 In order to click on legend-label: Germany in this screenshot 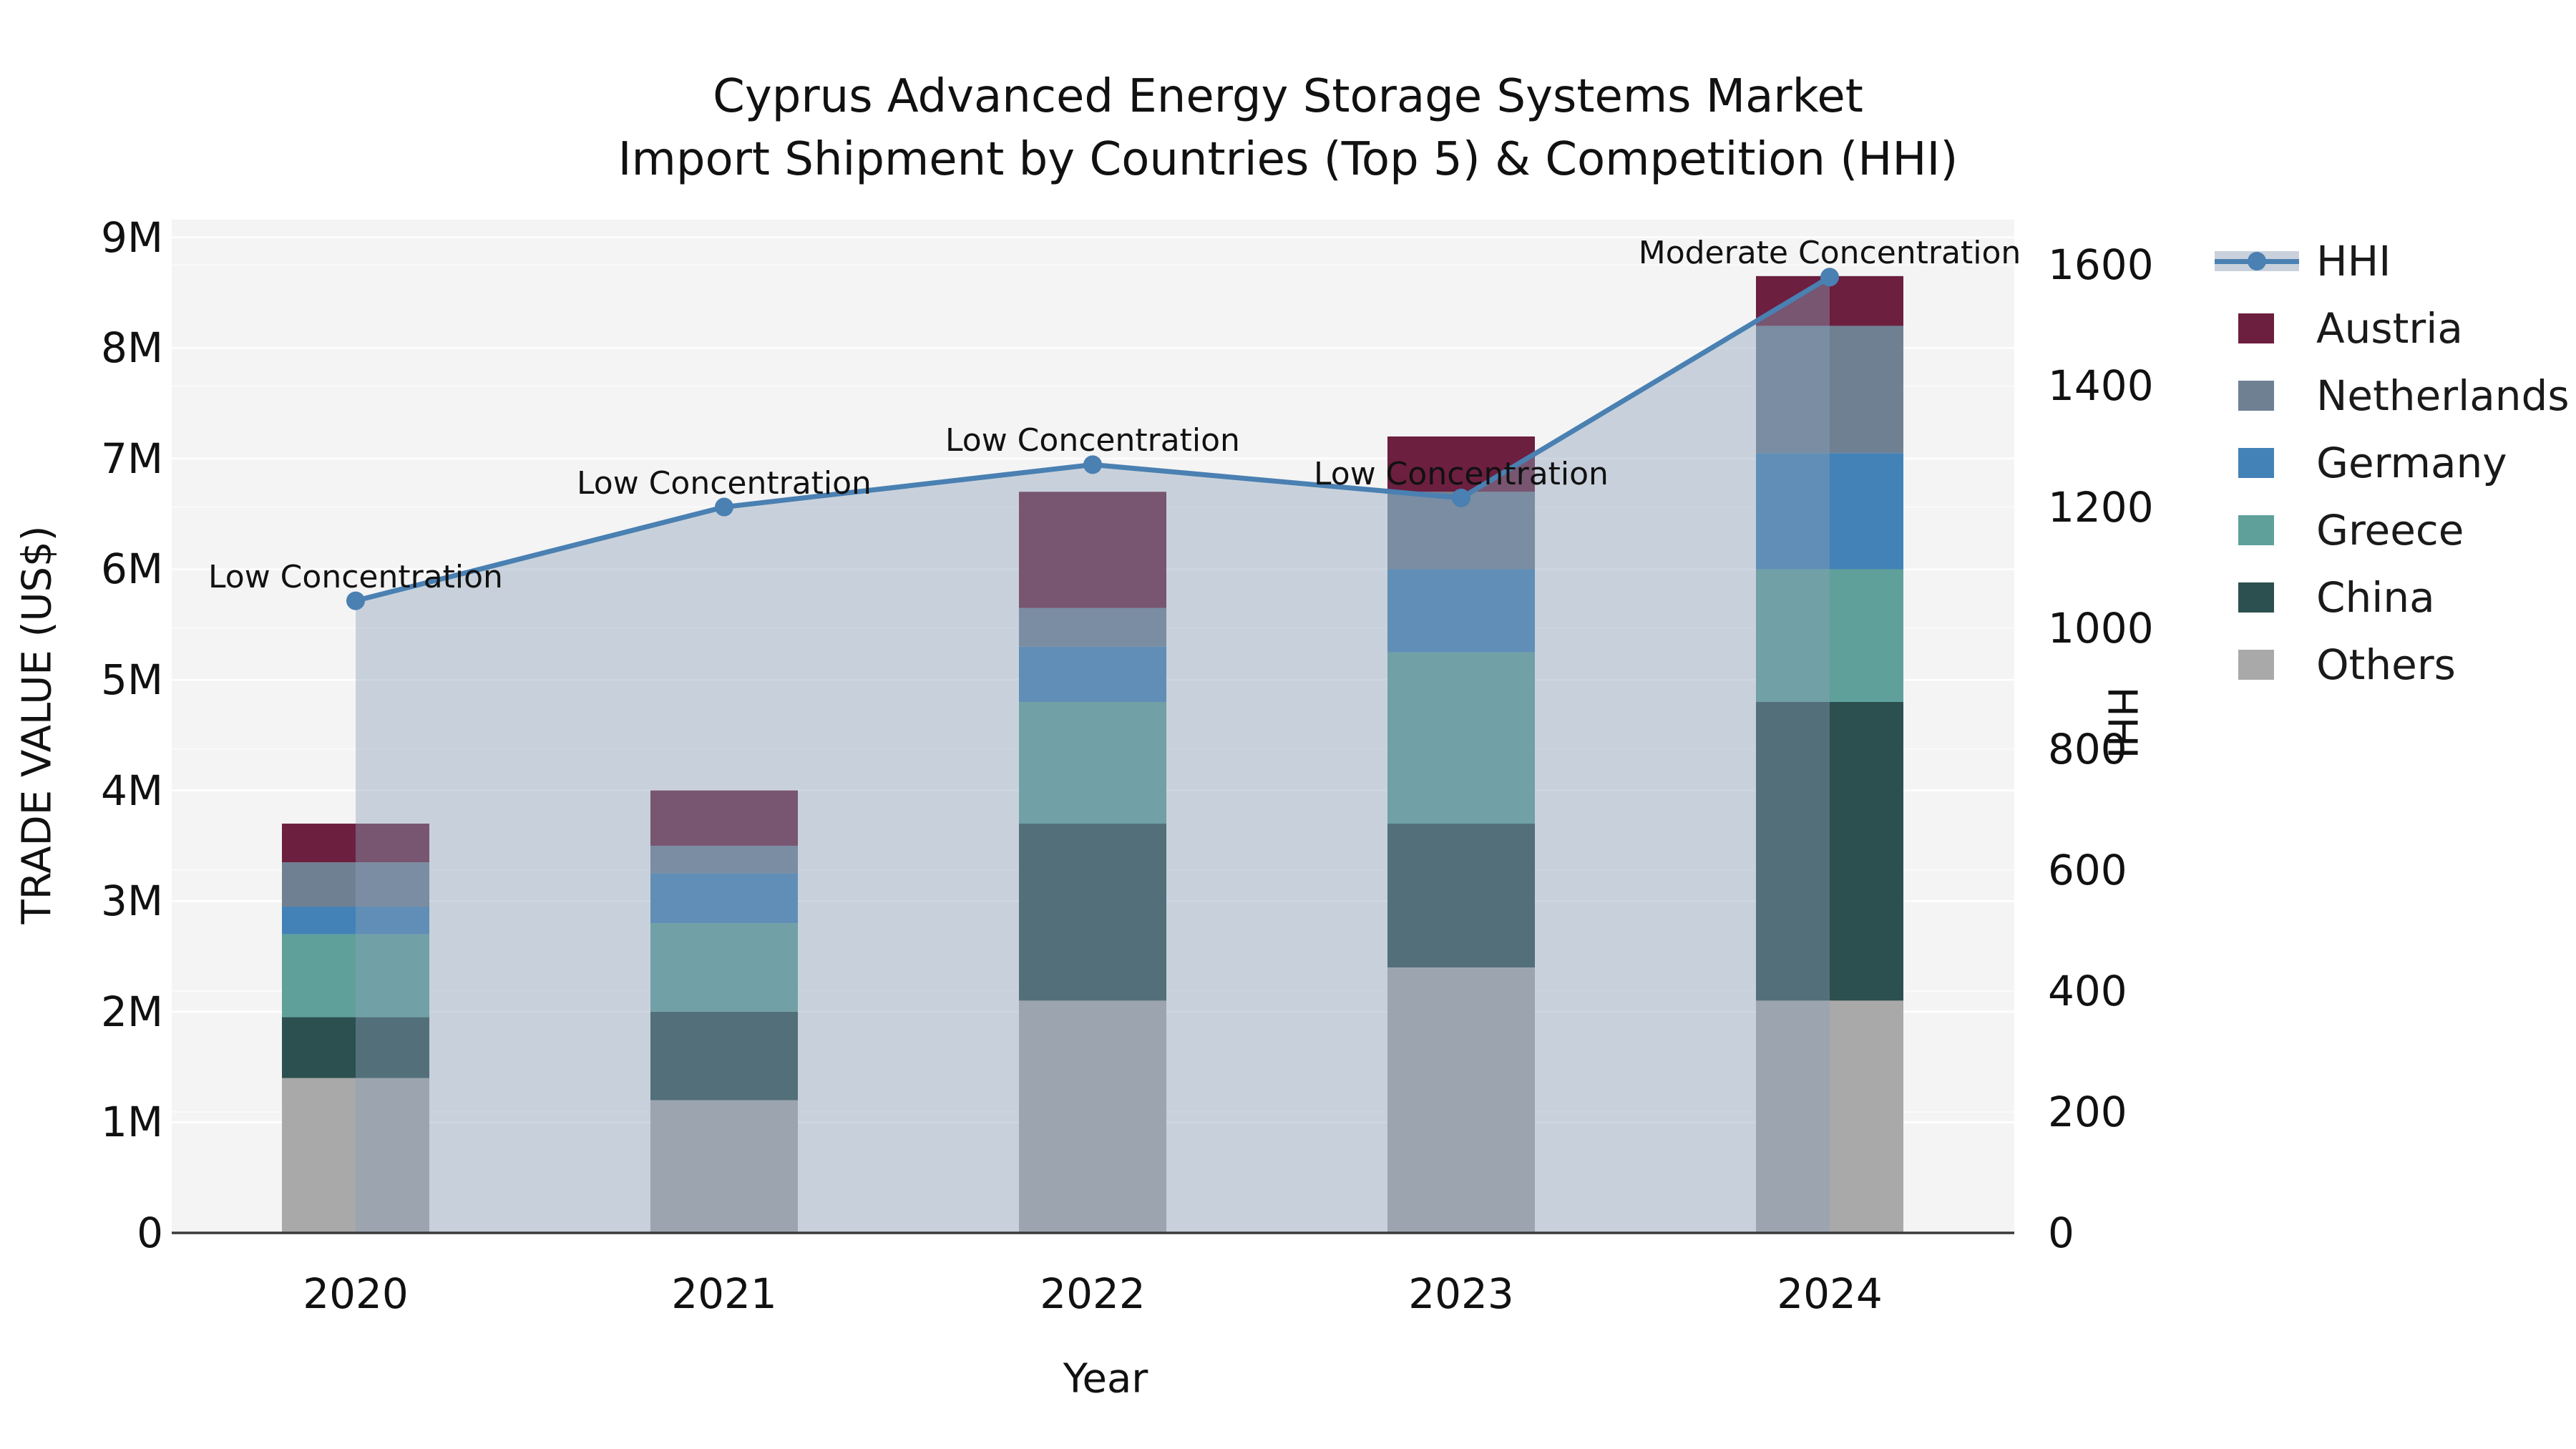, I will do `click(2411, 463)`.